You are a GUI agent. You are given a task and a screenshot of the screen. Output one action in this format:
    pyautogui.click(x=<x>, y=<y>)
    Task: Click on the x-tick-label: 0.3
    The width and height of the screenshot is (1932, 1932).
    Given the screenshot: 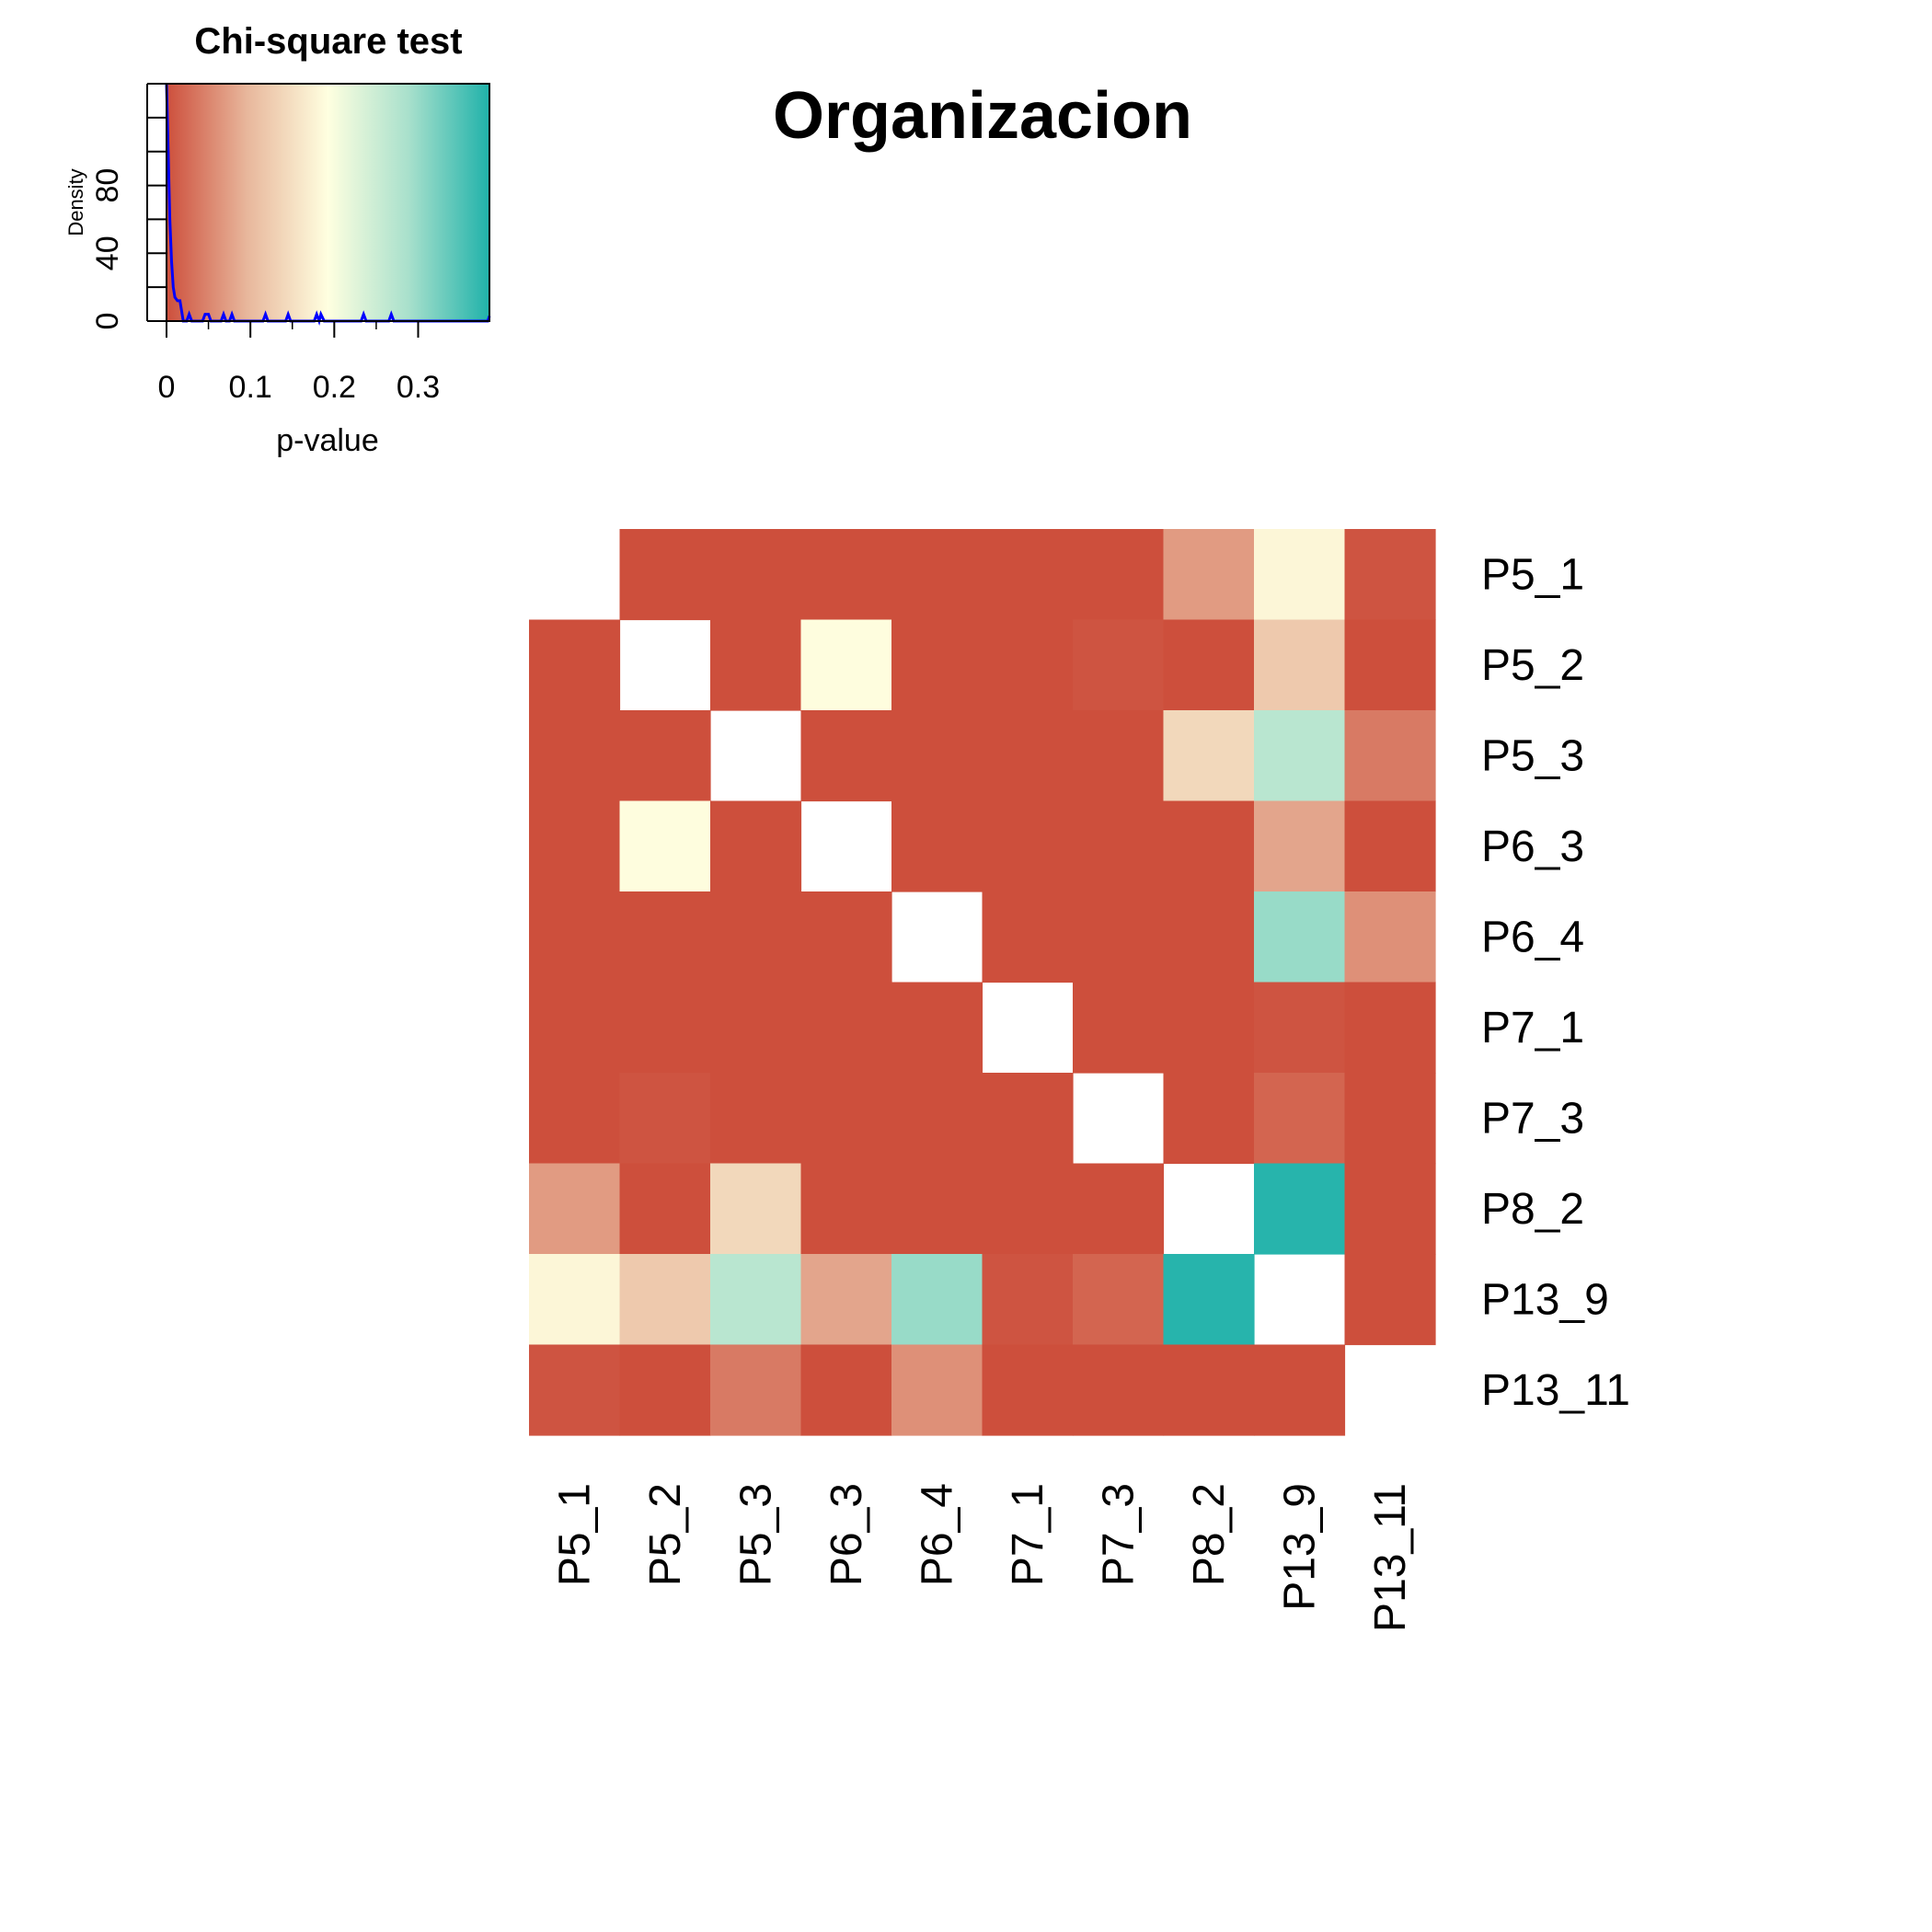 What is the action you would take?
    pyautogui.click(x=418, y=387)
    